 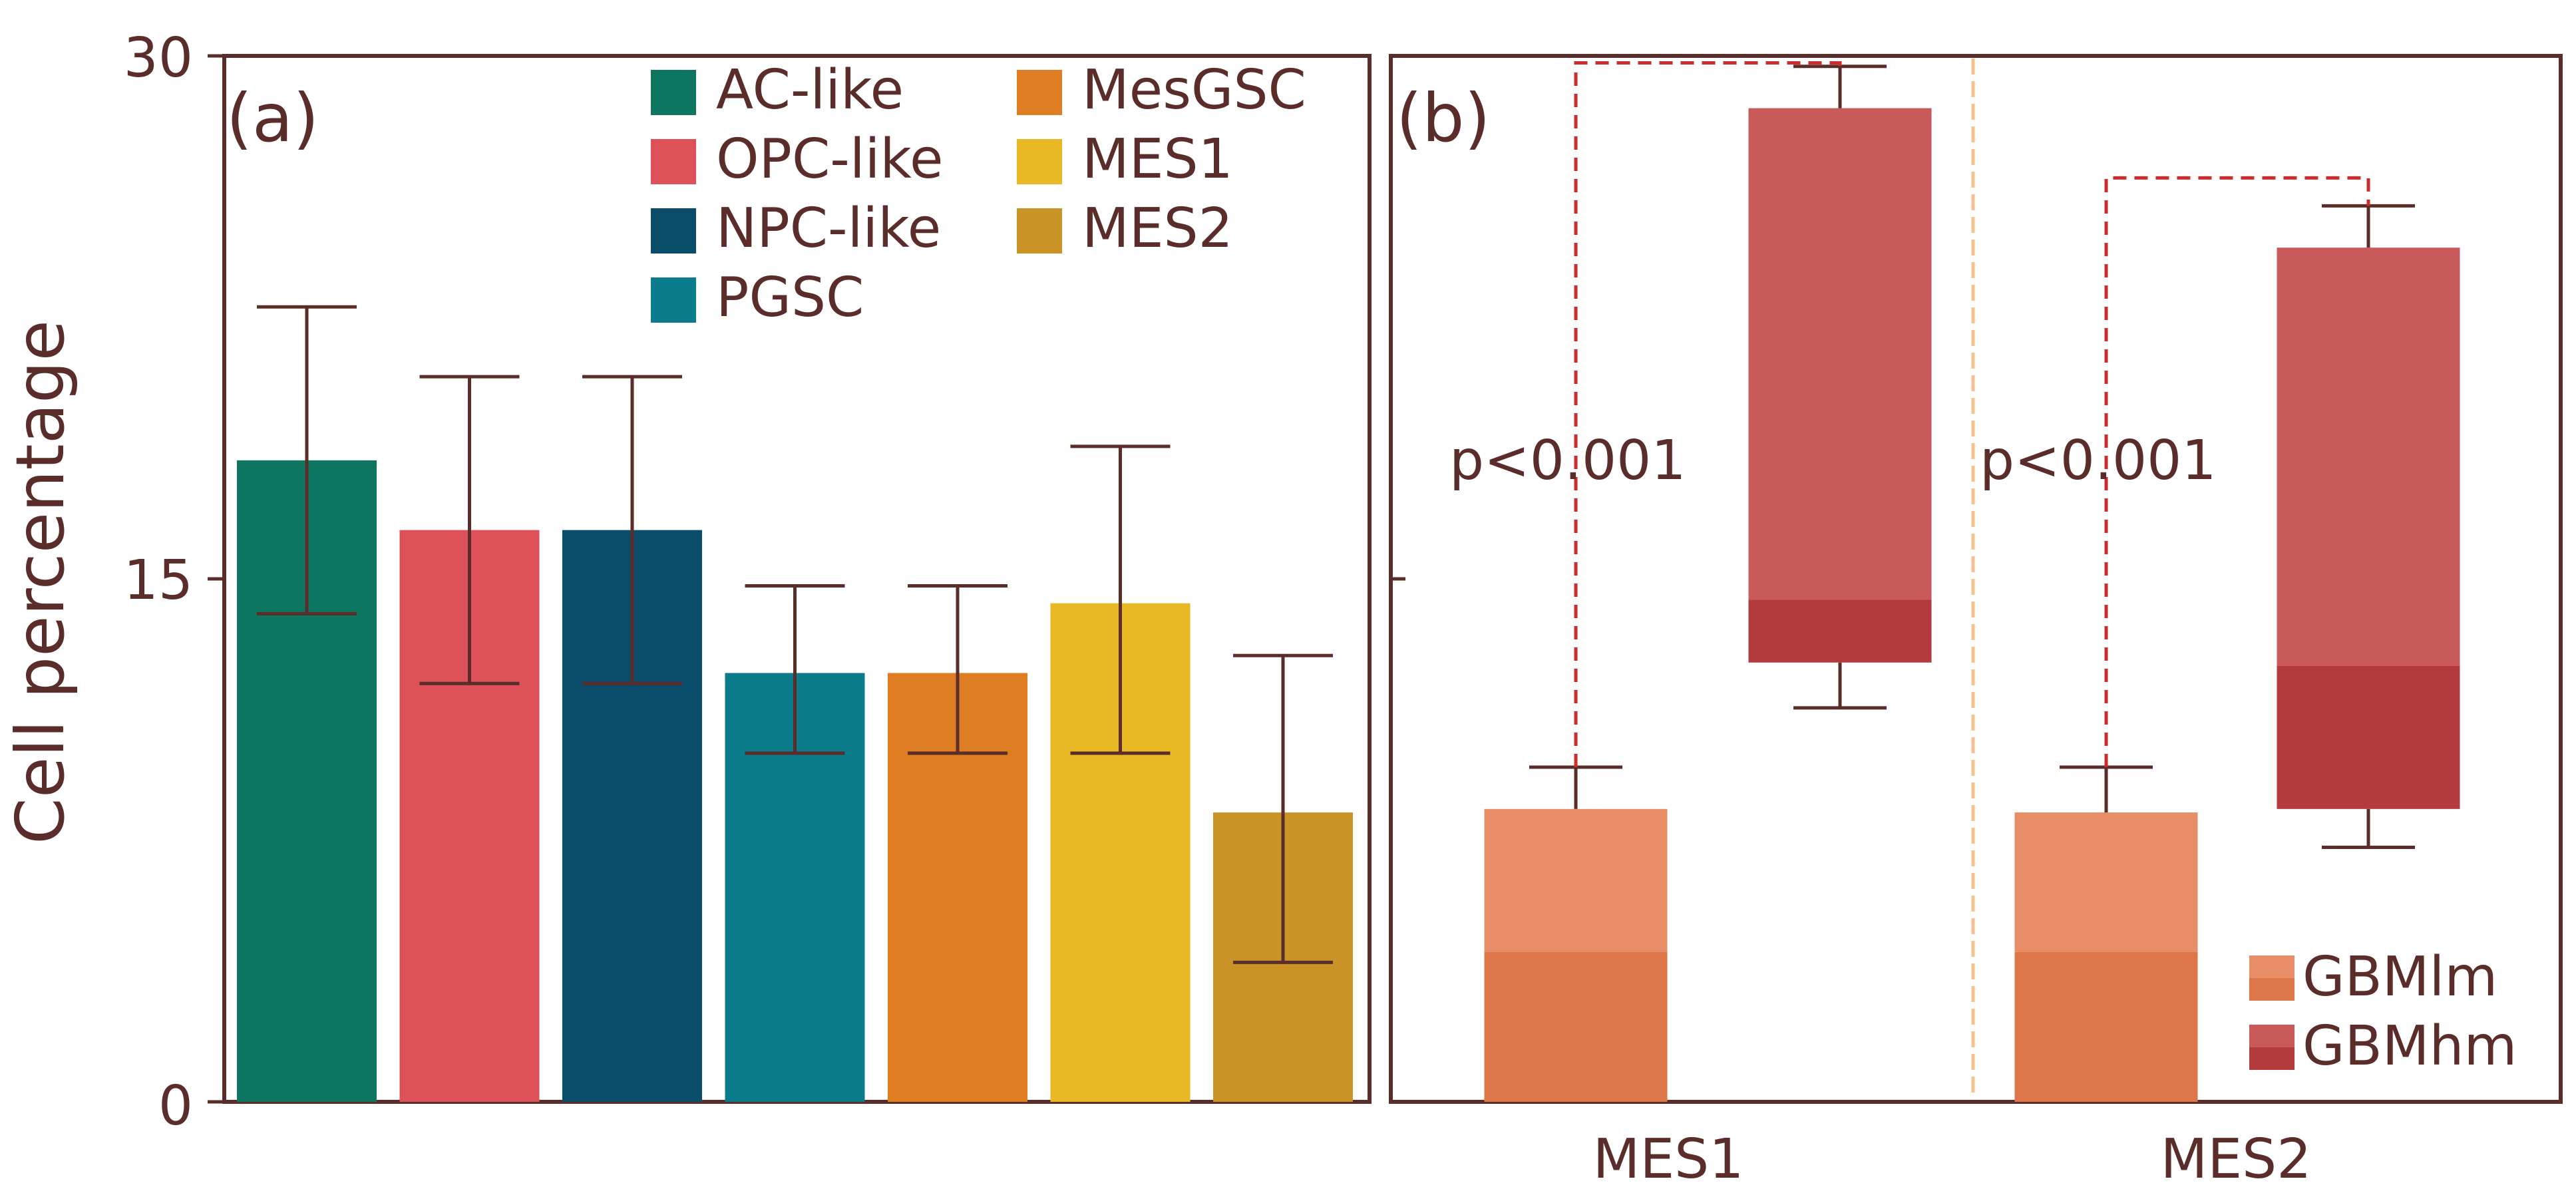 I want to click on box-upper-gbmlm-mes1, so click(x=1576, y=880).